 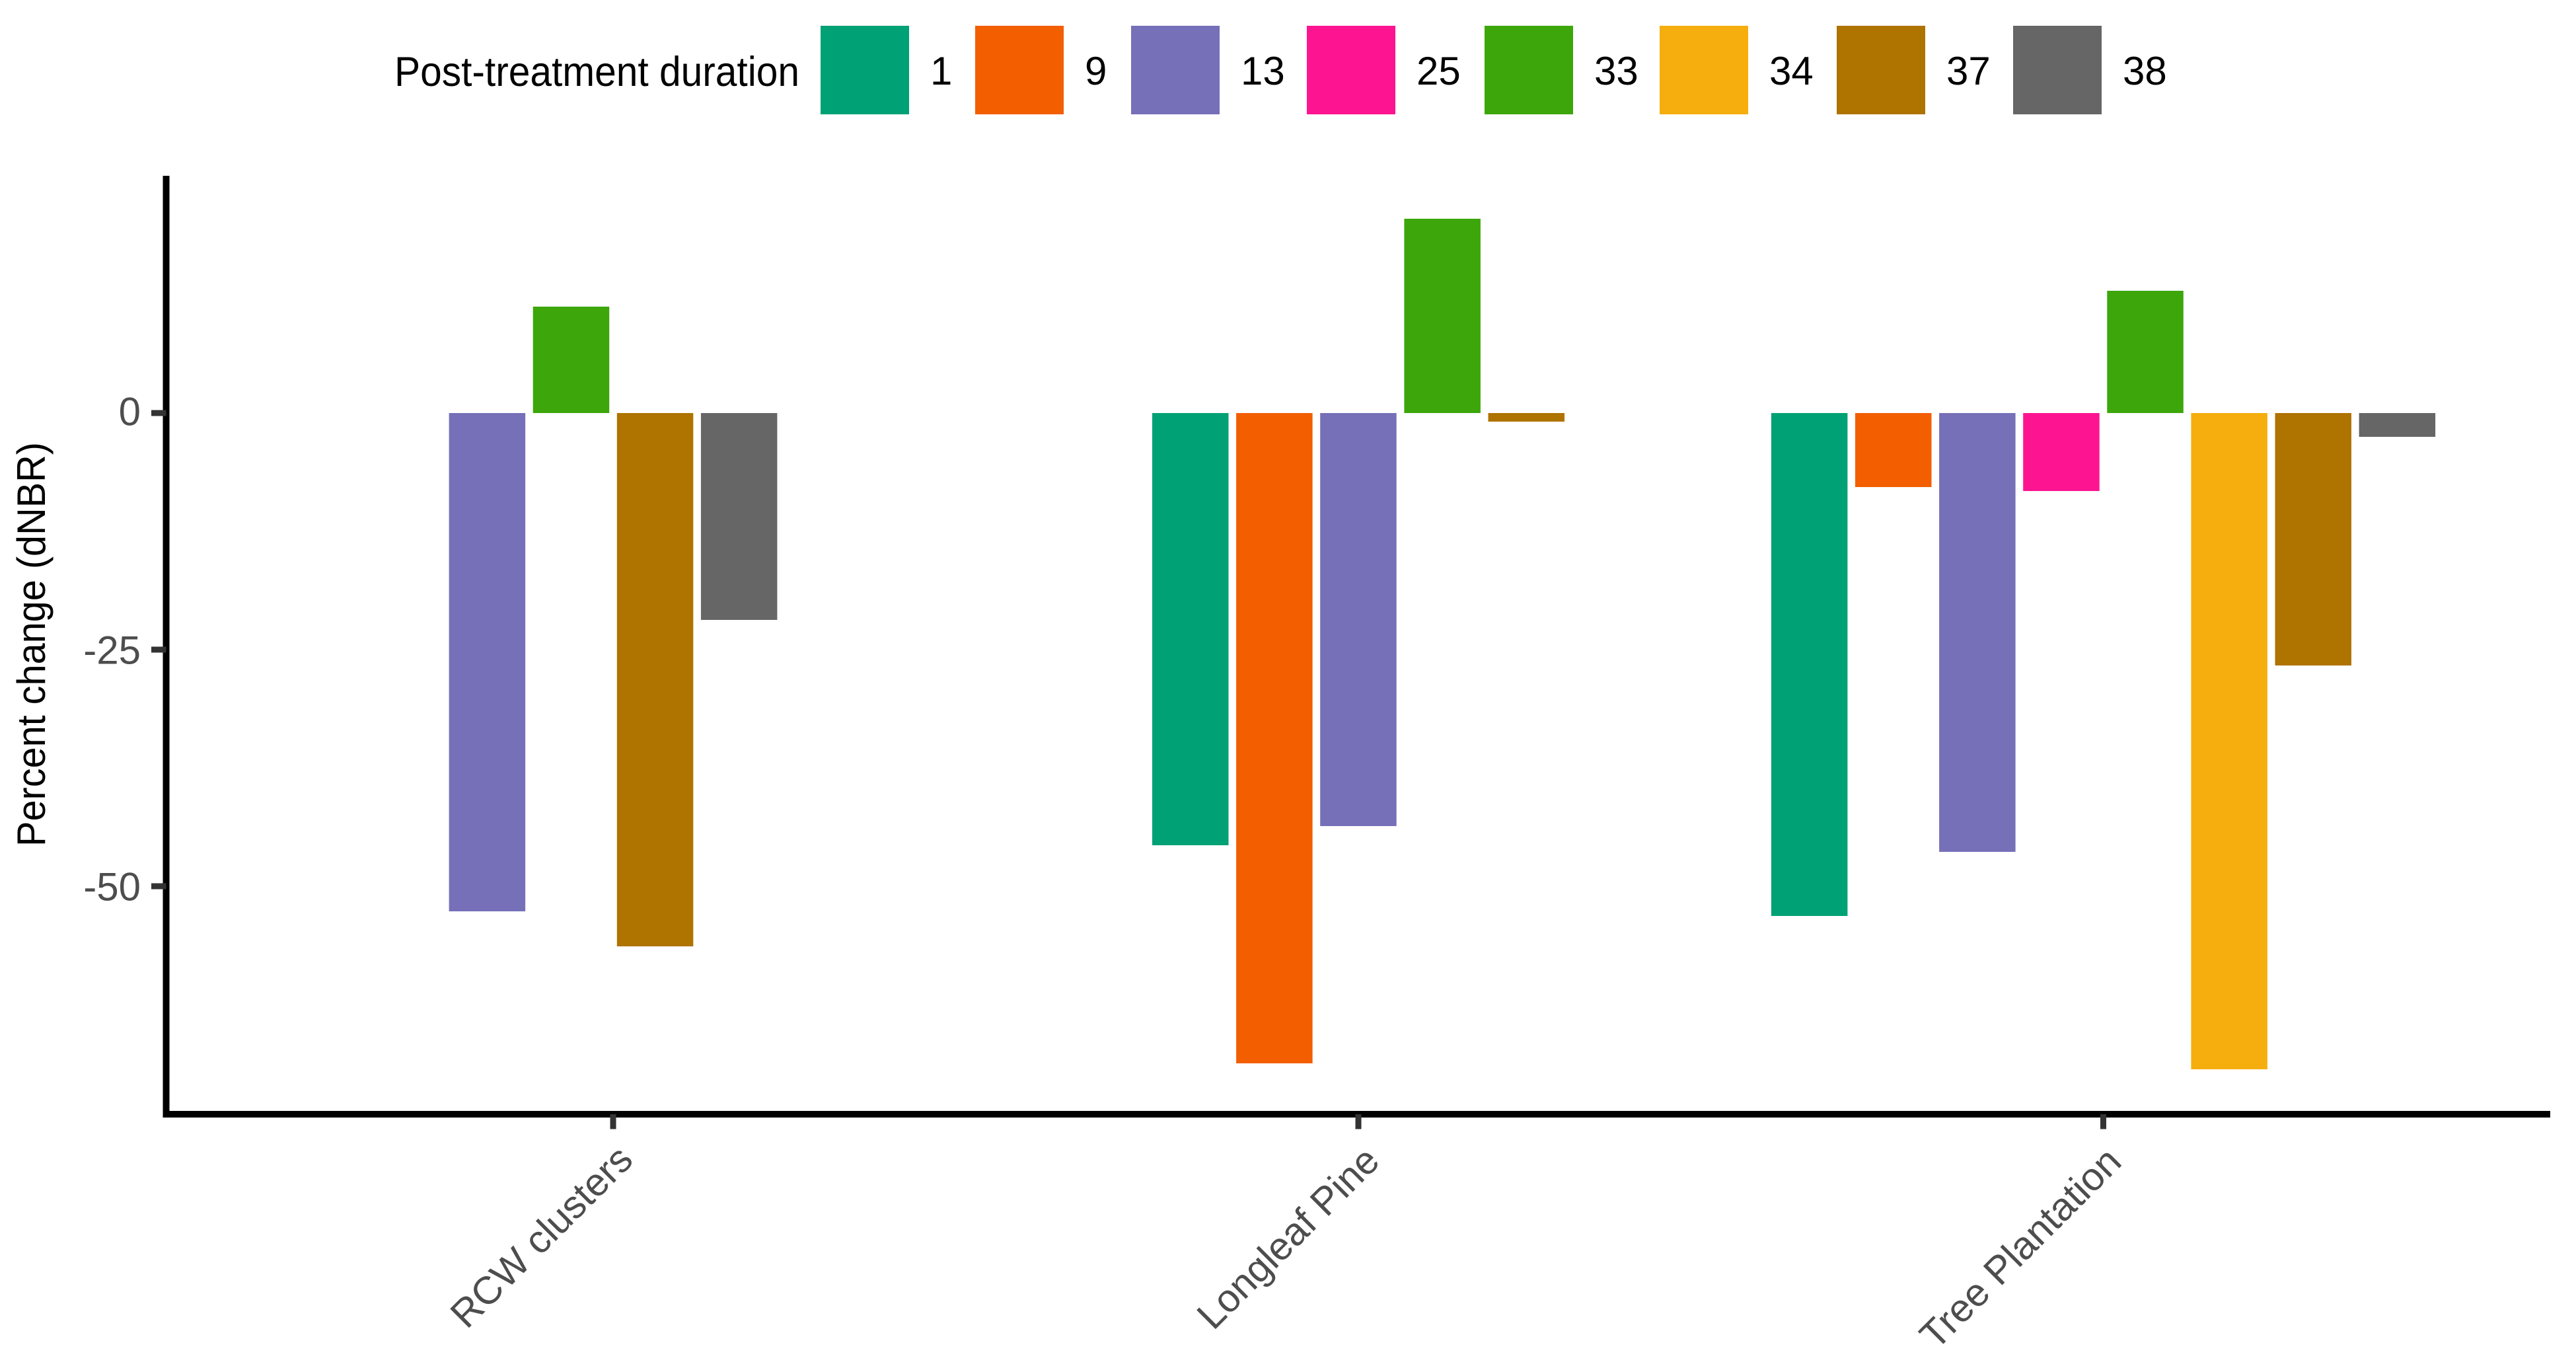 What do you see at coordinates (1616, 71) in the screenshot?
I see `svg-text: 33` at bounding box center [1616, 71].